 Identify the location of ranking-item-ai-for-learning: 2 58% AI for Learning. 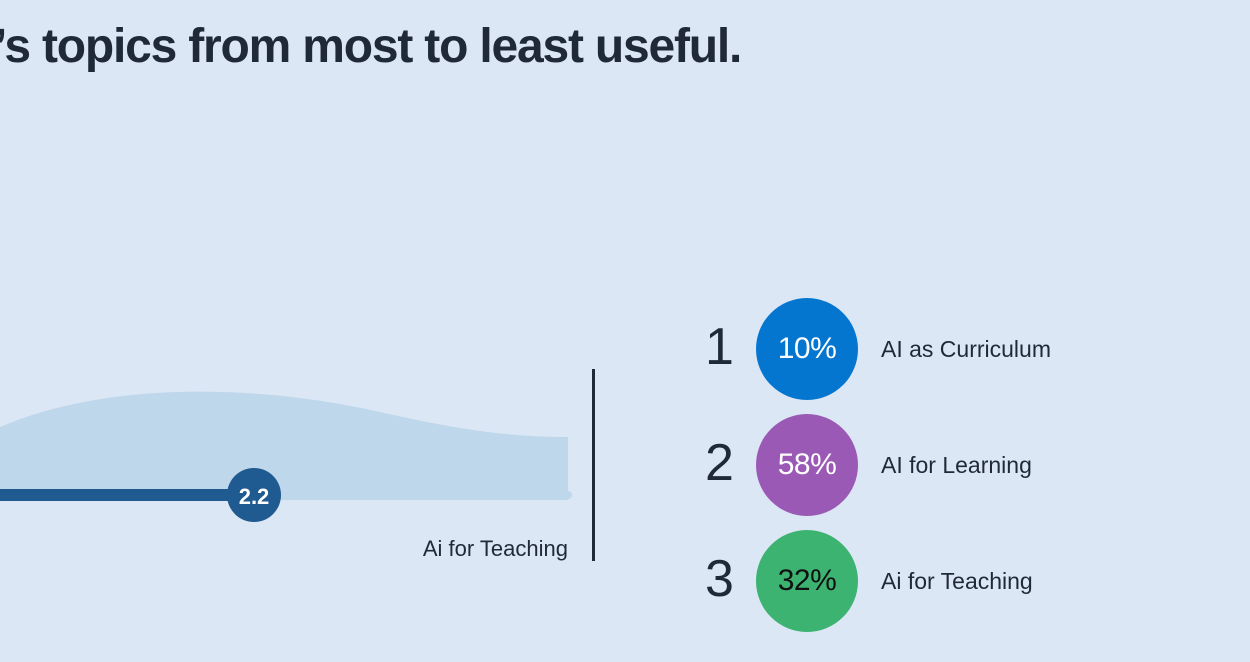
(940, 465).